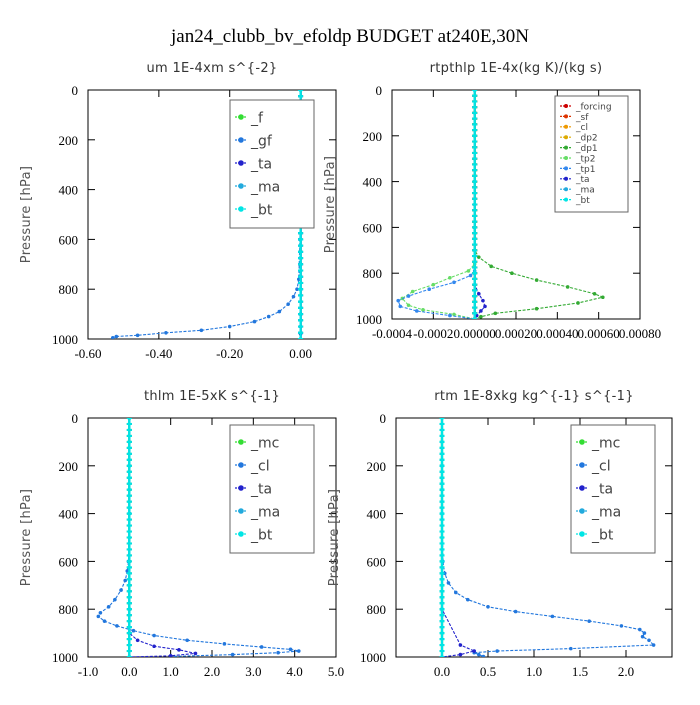 Image resolution: width=700 pixels, height=705 pixels. Describe the element at coordinates (212, 214) in the screenshot. I see `plot-frame` at that location.